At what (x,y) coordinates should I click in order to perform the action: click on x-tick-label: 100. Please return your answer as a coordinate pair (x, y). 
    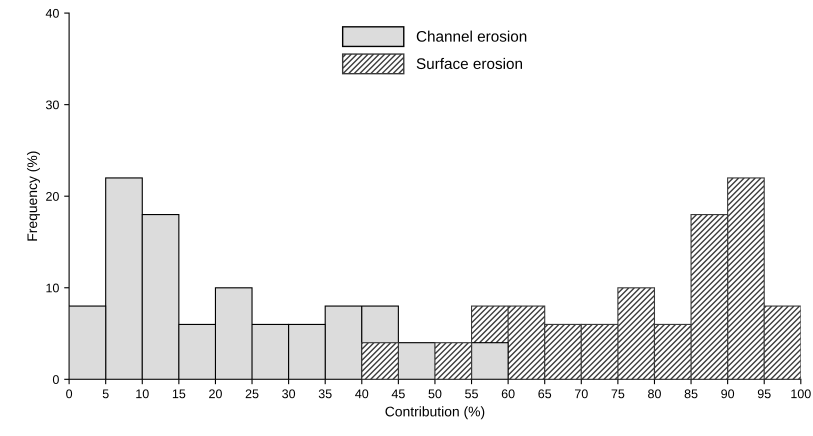
    Looking at the image, I should click on (801, 393).